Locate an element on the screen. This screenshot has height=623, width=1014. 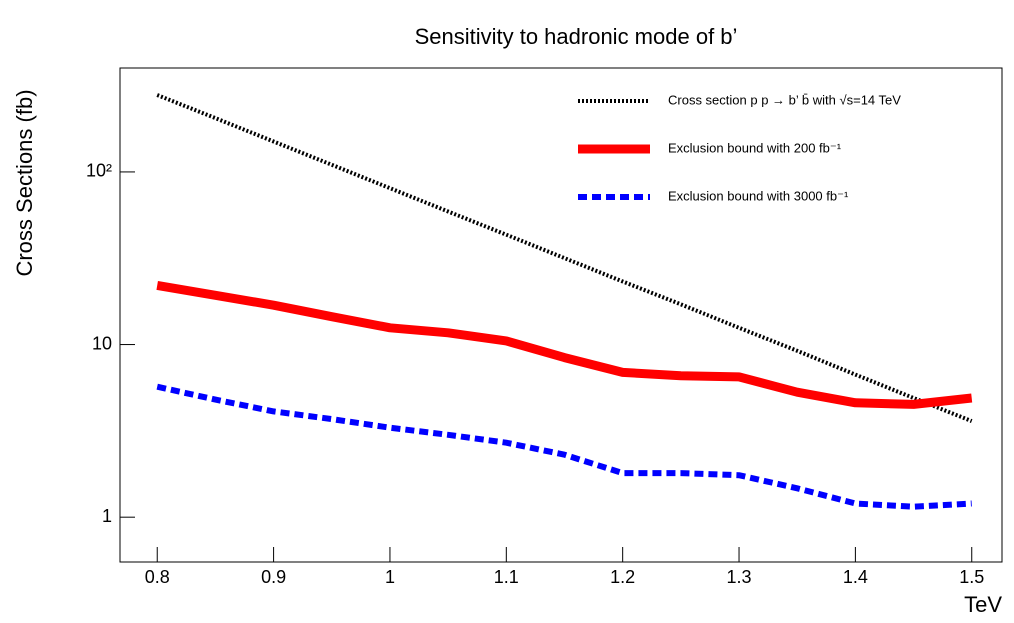
legend-label: Exclusion bound with 3000 fb⁻¹ is located at coordinates (758, 195).